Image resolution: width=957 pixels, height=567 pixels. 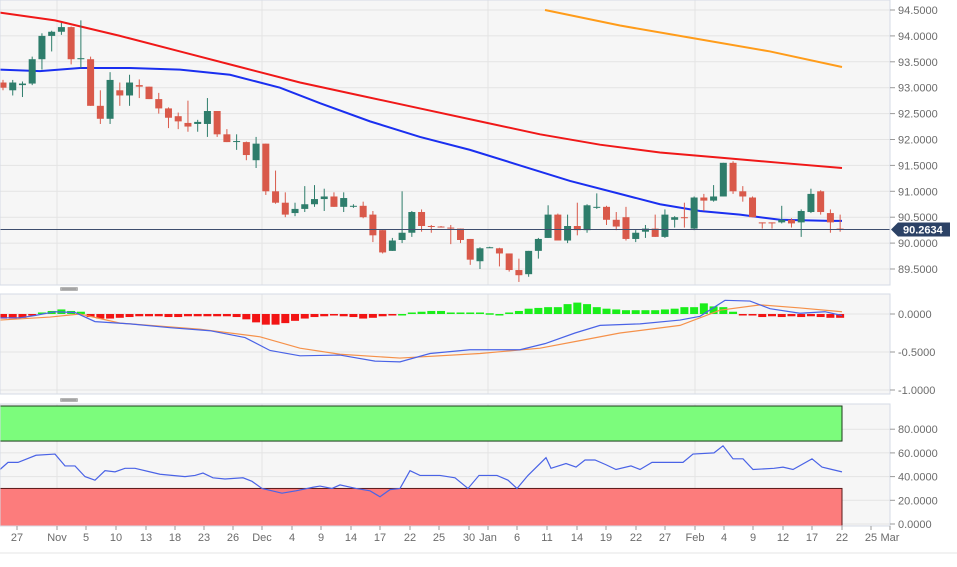 I want to click on time-axis-label: 6, so click(x=517, y=538).